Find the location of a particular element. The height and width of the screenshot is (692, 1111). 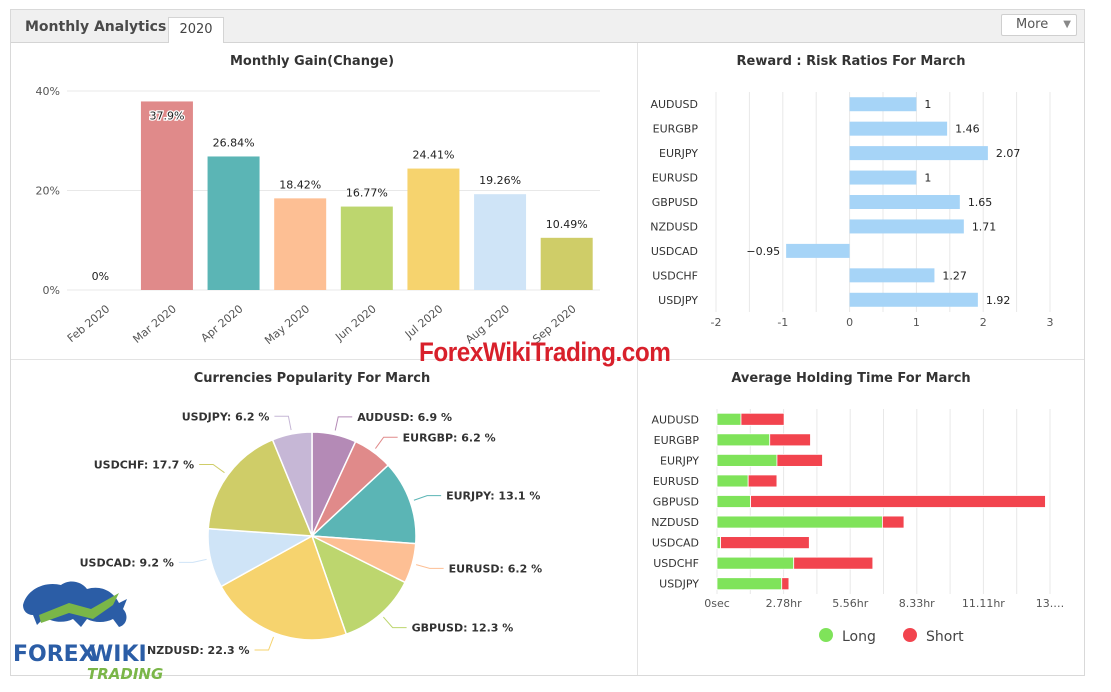

data-label: 1 is located at coordinates (927, 104).